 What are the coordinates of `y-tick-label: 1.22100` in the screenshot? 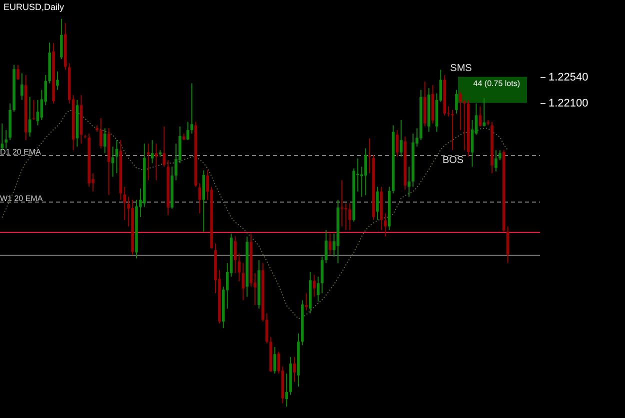 It's located at (568, 103).